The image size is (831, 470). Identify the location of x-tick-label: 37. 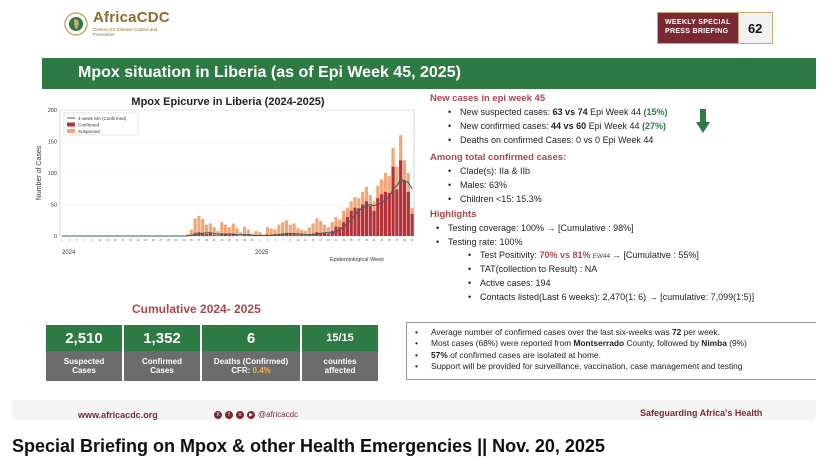
(396, 240).